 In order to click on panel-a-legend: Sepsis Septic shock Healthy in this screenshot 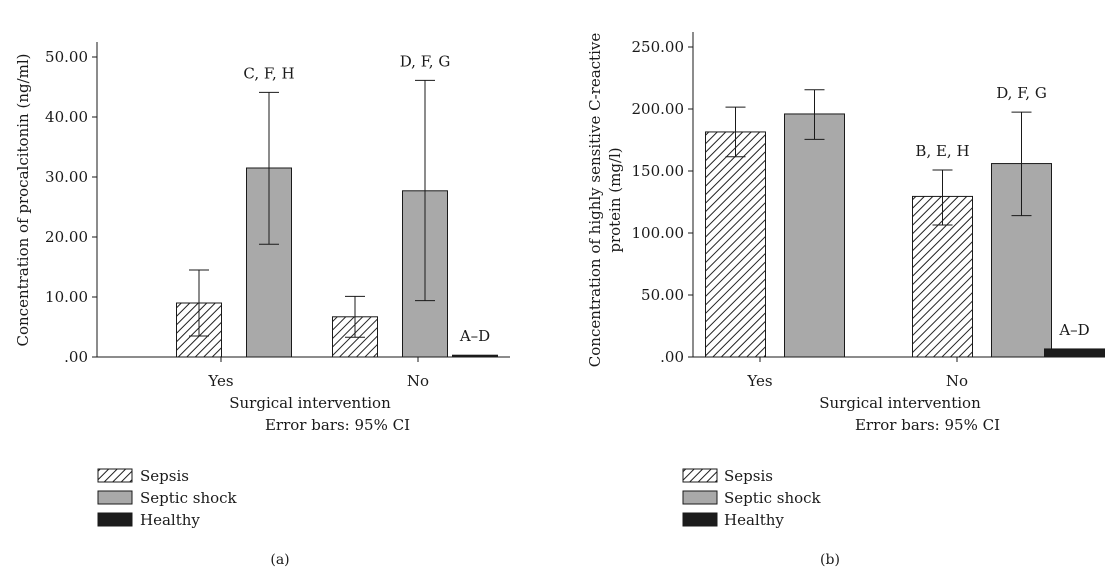, I will do `click(167, 498)`.